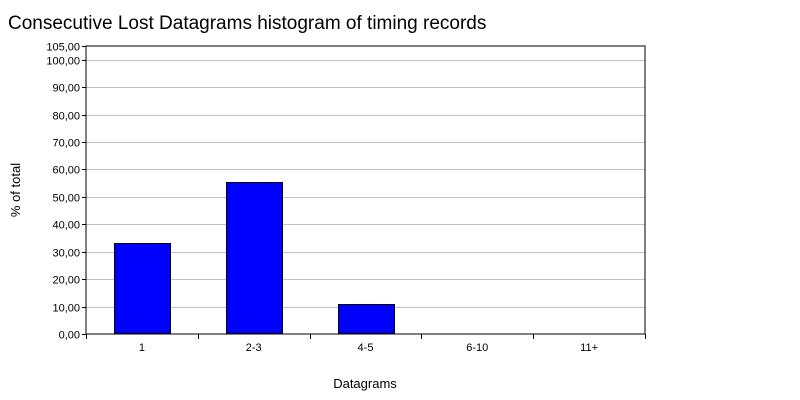 This screenshot has height=400, width=800. What do you see at coordinates (66, 309) in the screenshot?
I see `y-tick-label: 10,00` at bounding box center [66, 309].